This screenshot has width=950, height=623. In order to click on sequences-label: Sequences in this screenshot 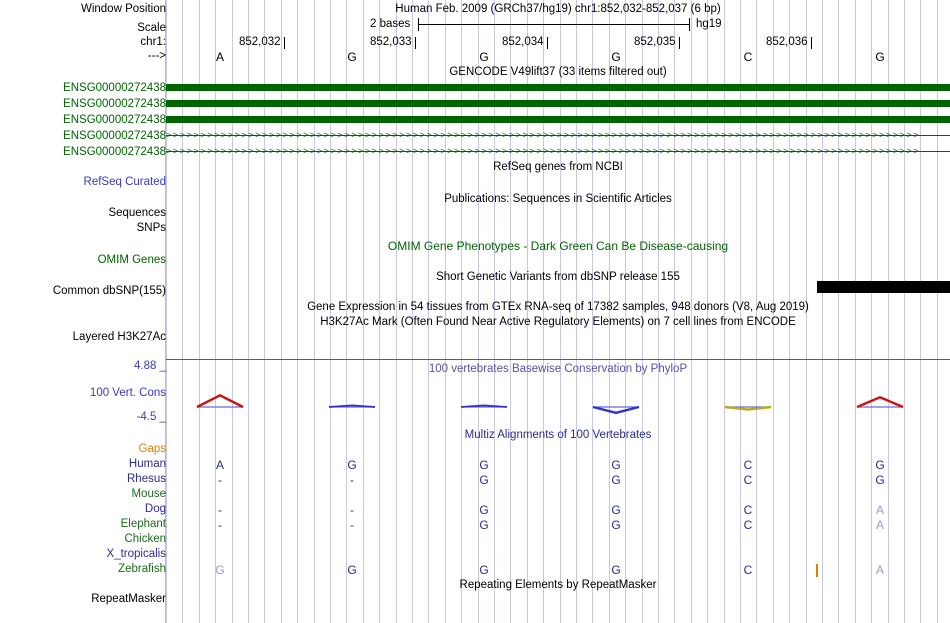, I will do `click(137, 213)`.